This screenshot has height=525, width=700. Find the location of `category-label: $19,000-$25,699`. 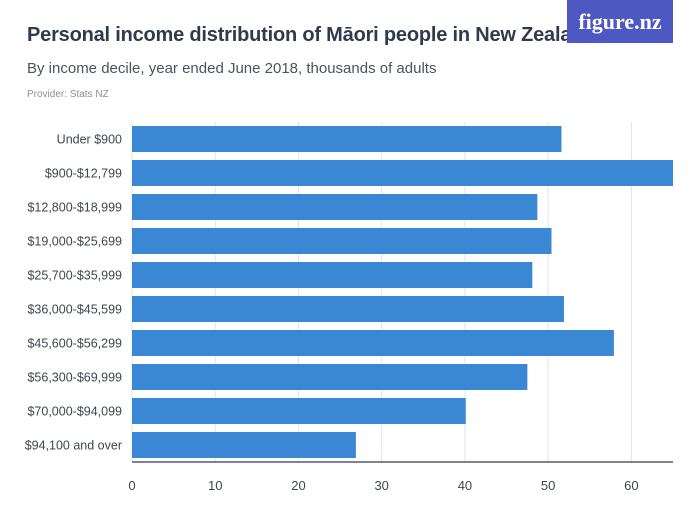

category-label: $19,000-$25,699 is located at coordinates (74, 242).